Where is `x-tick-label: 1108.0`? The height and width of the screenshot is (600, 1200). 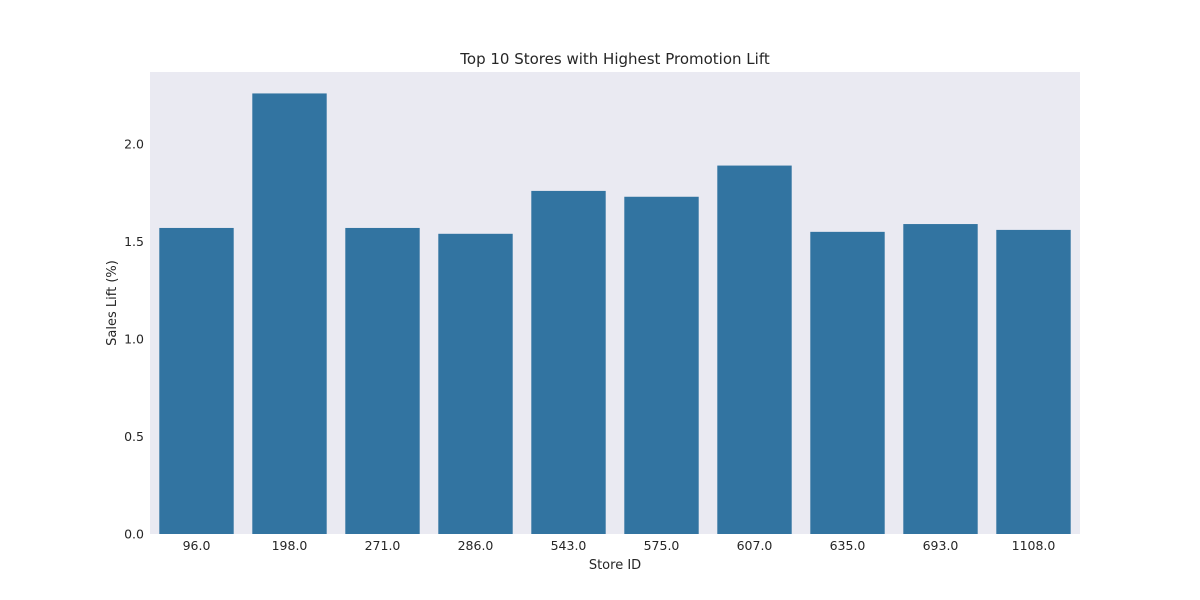 x-tick-label: 1108.0 is located at coordinates (1034, 545).